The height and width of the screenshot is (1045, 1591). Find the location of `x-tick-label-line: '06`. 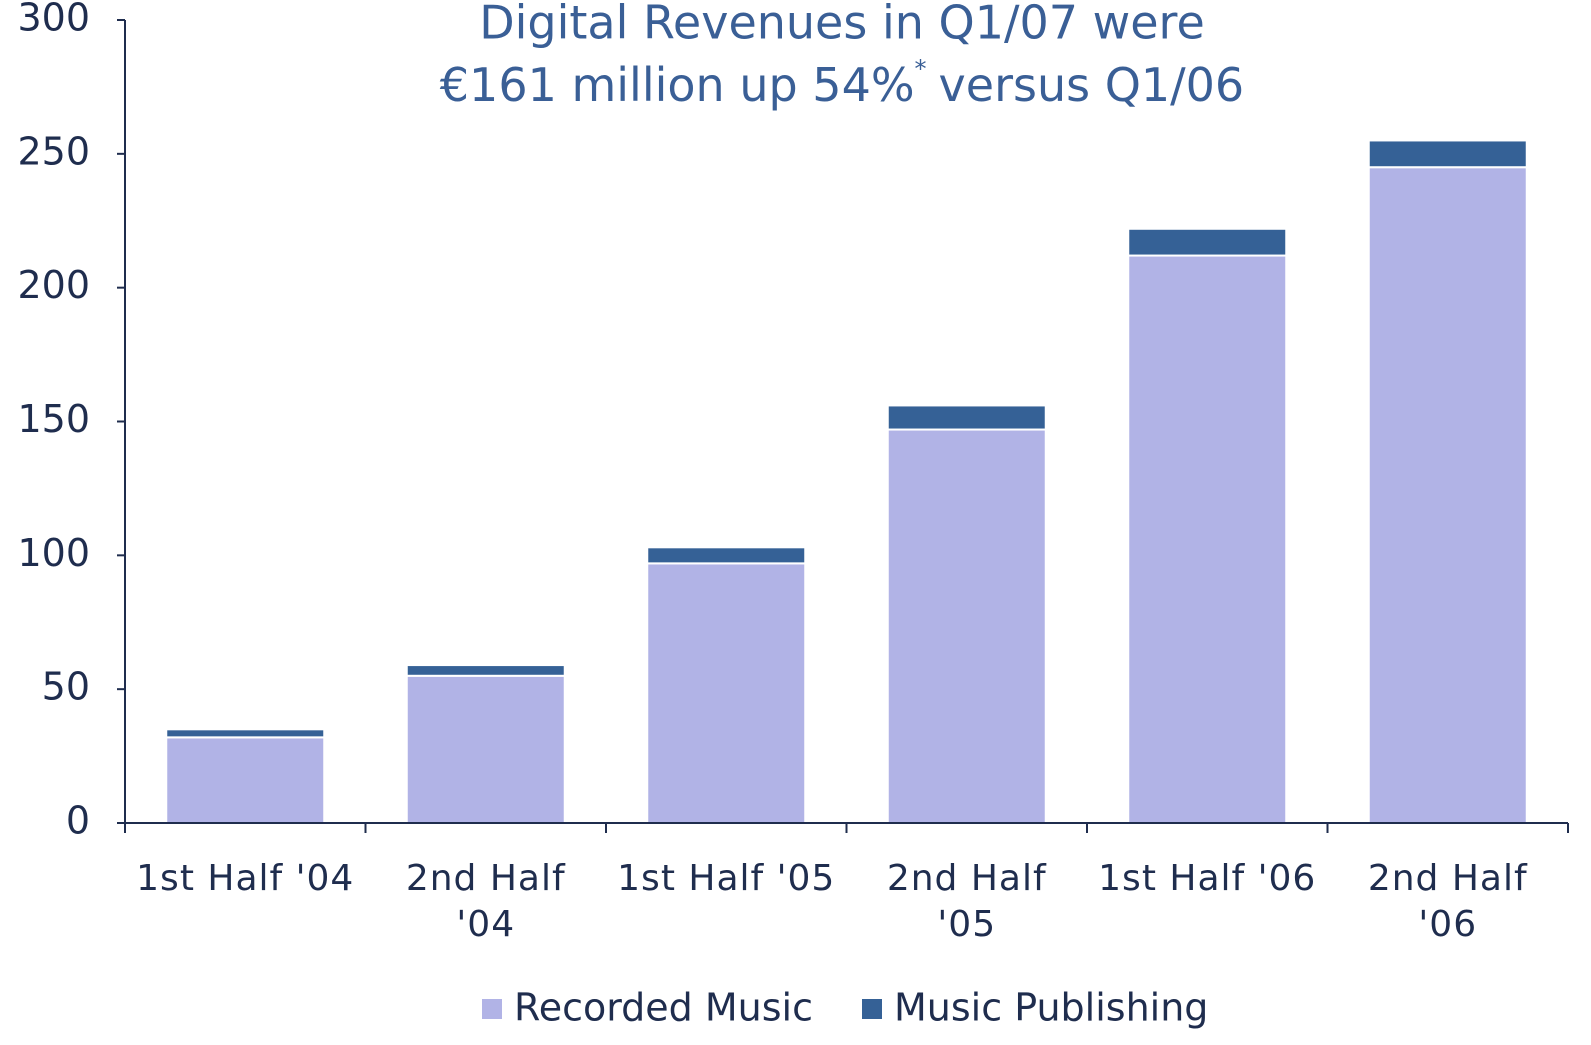

x-tick-label-line: '06 is located at coordinates (1447, 924).